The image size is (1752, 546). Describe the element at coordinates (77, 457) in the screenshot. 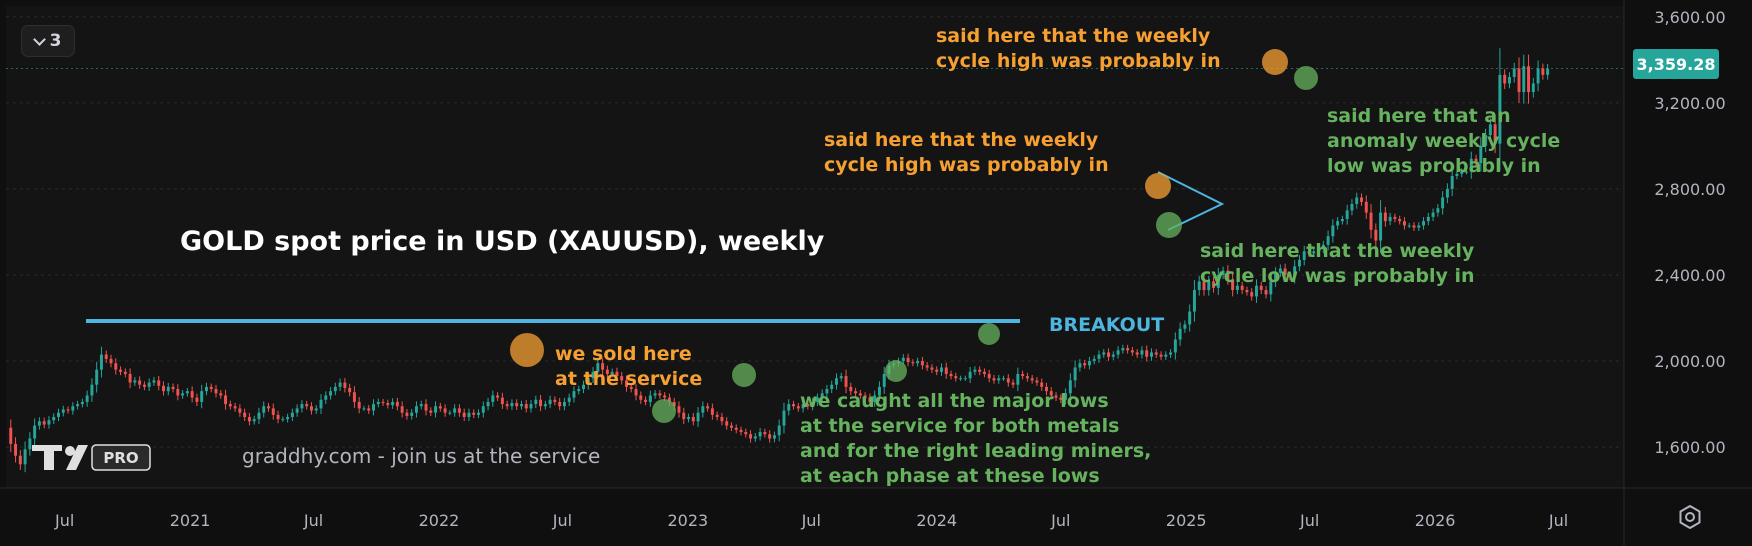

I see `logo-v-shape` at that location.